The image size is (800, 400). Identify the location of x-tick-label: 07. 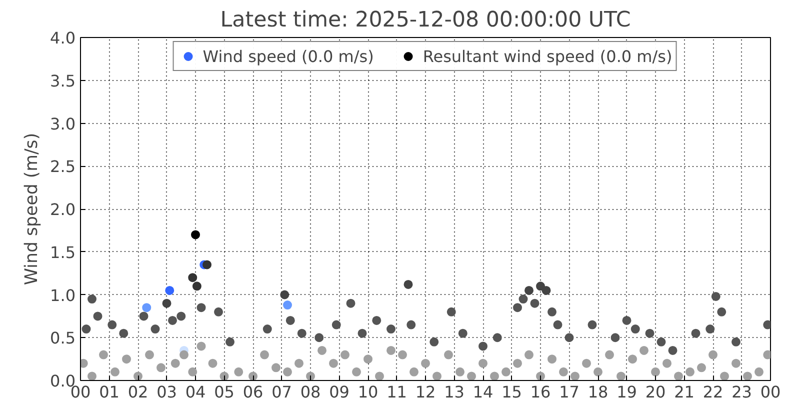
(282, 391).